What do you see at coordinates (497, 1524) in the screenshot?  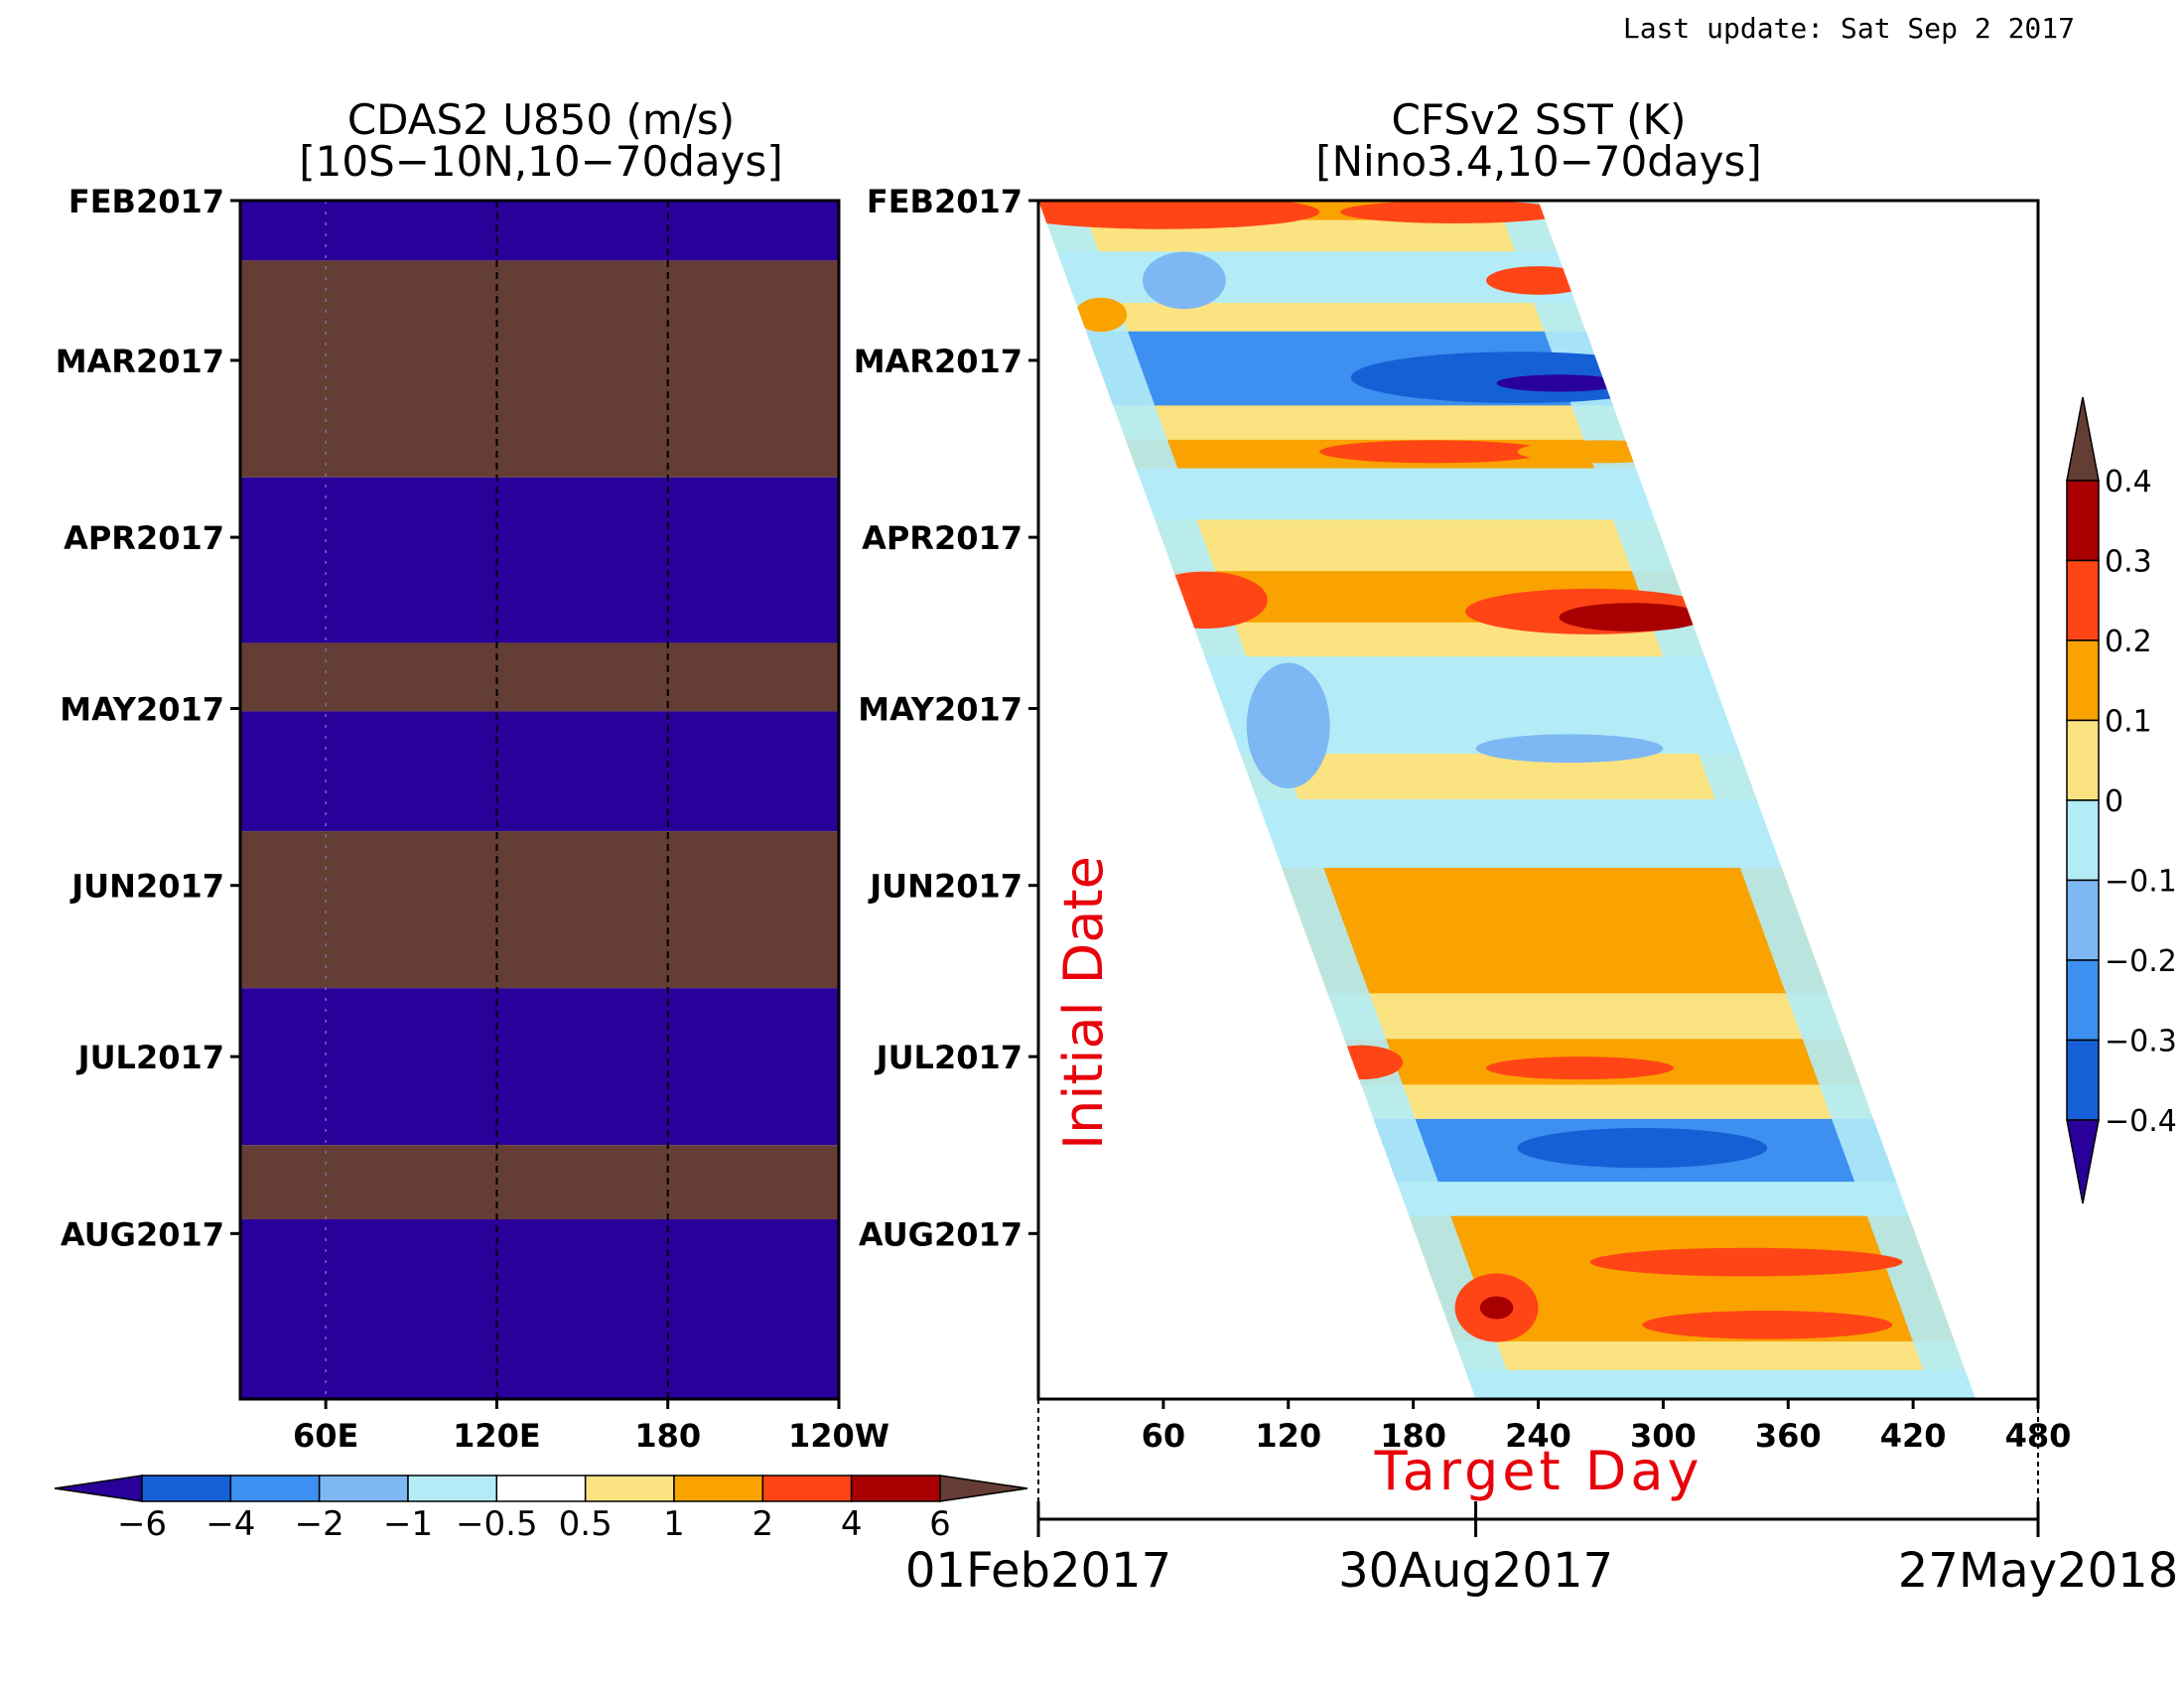 I see `left-colorbar-label-4: −0.5` at bounding box center [497, 1524].